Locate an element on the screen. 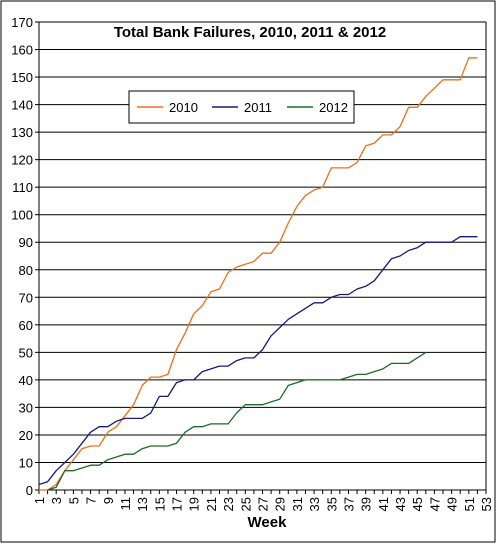 The image size is (497, 549). y-tick-label: 10 is located at coordinates (26, 462).